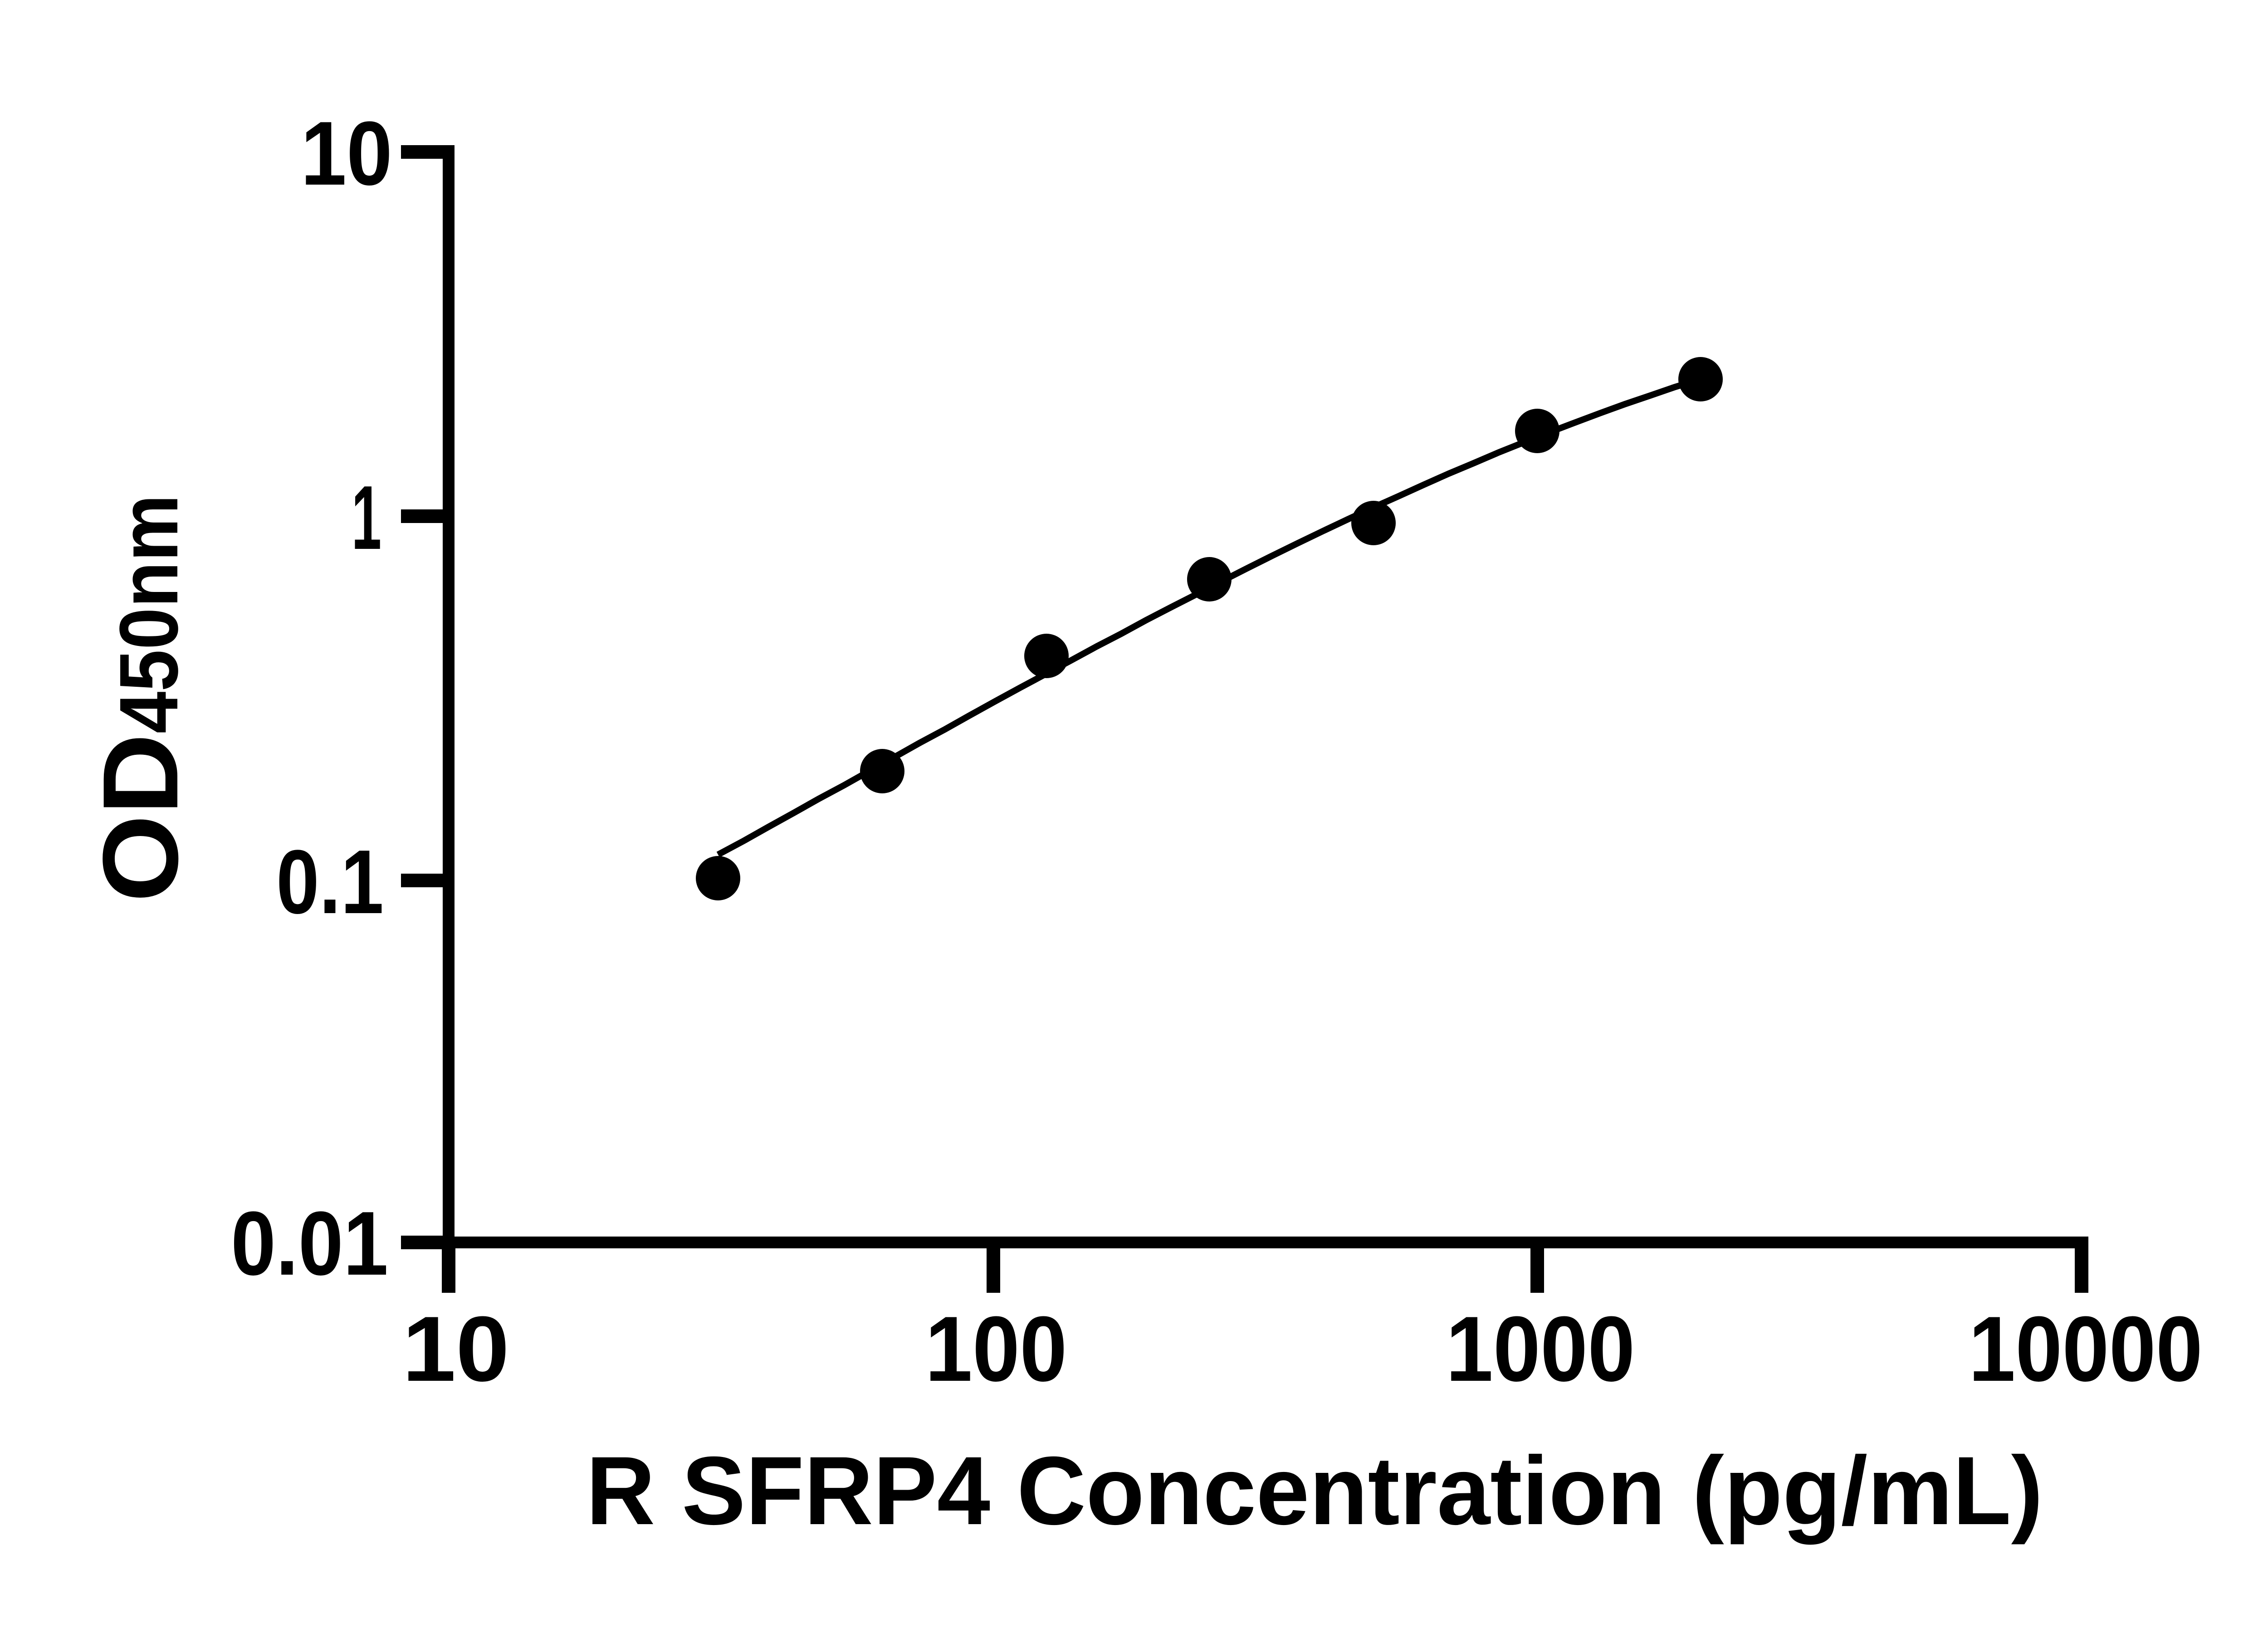 The width and height of the screenshot is (2268, 1633). Describe the element at coordinates (148, 613) in the screenshot. I see `svg-text: 450nm` at that location.